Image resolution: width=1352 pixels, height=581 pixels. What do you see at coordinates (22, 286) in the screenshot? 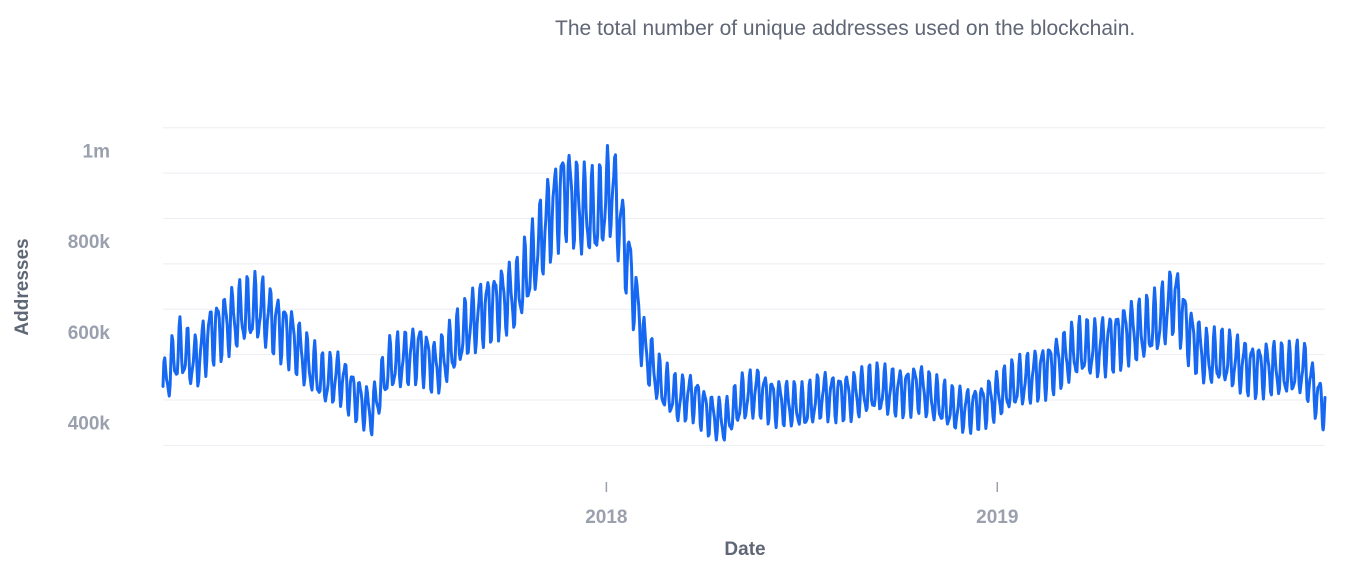
I see `y-axis-title: Addresses` at bounding box center [22, 286].